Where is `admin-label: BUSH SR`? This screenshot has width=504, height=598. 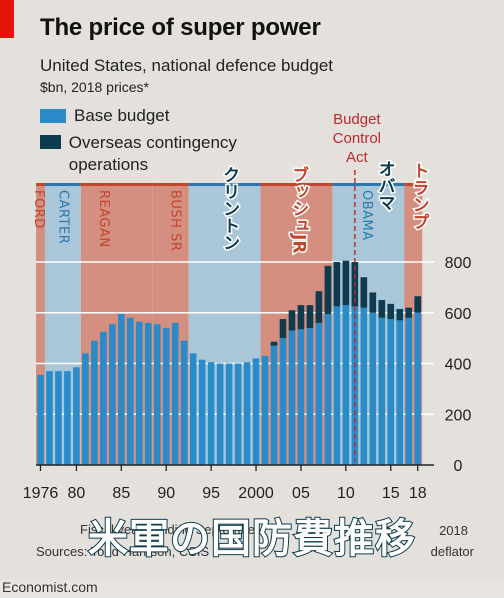
admin-label: BUSH SR is located at coordinates (175, 220).